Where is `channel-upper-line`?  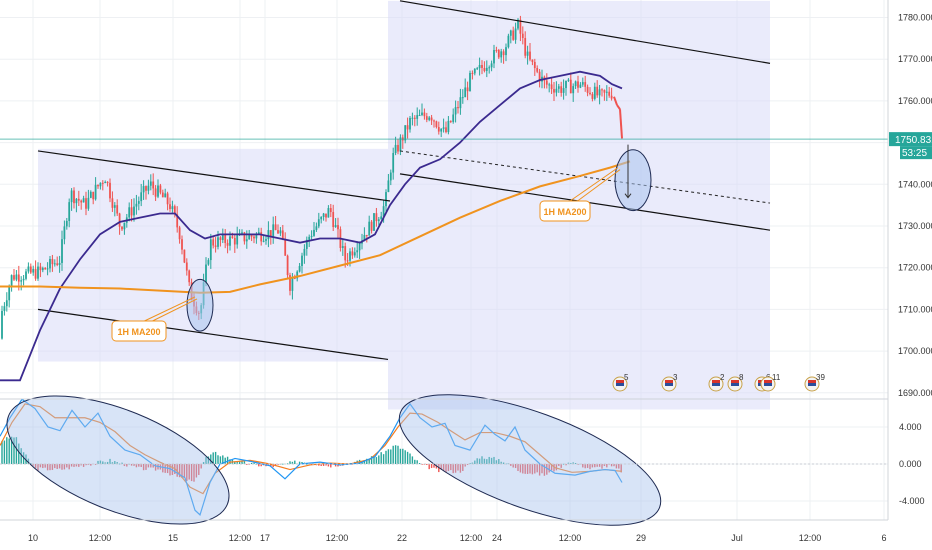
channel-upper-line is located at coordinates (585, 32).